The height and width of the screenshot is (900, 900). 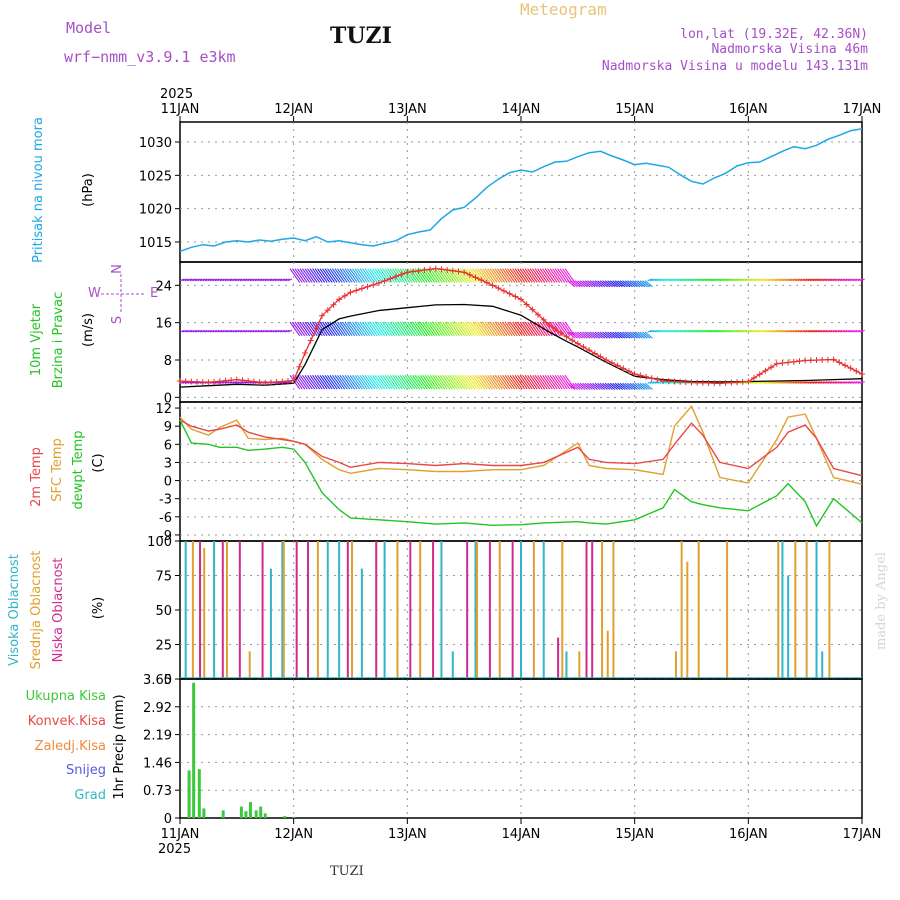 I want to click on x-tick-bottom-label: 12JAN, so click(x=293, y=834).